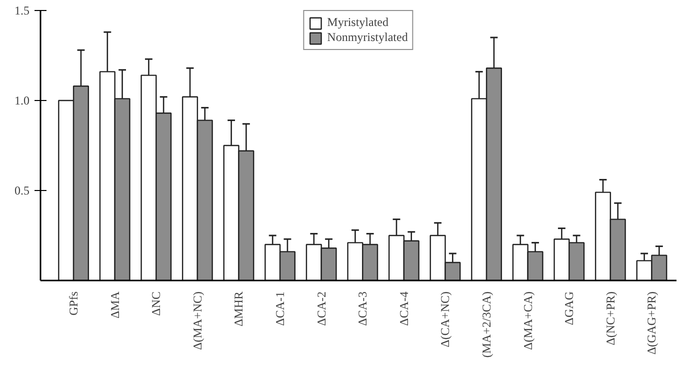  Describe the element at coordinates (403, 308) in the screenshot. I see `x-tick-label: ΔCA-4` at that location.